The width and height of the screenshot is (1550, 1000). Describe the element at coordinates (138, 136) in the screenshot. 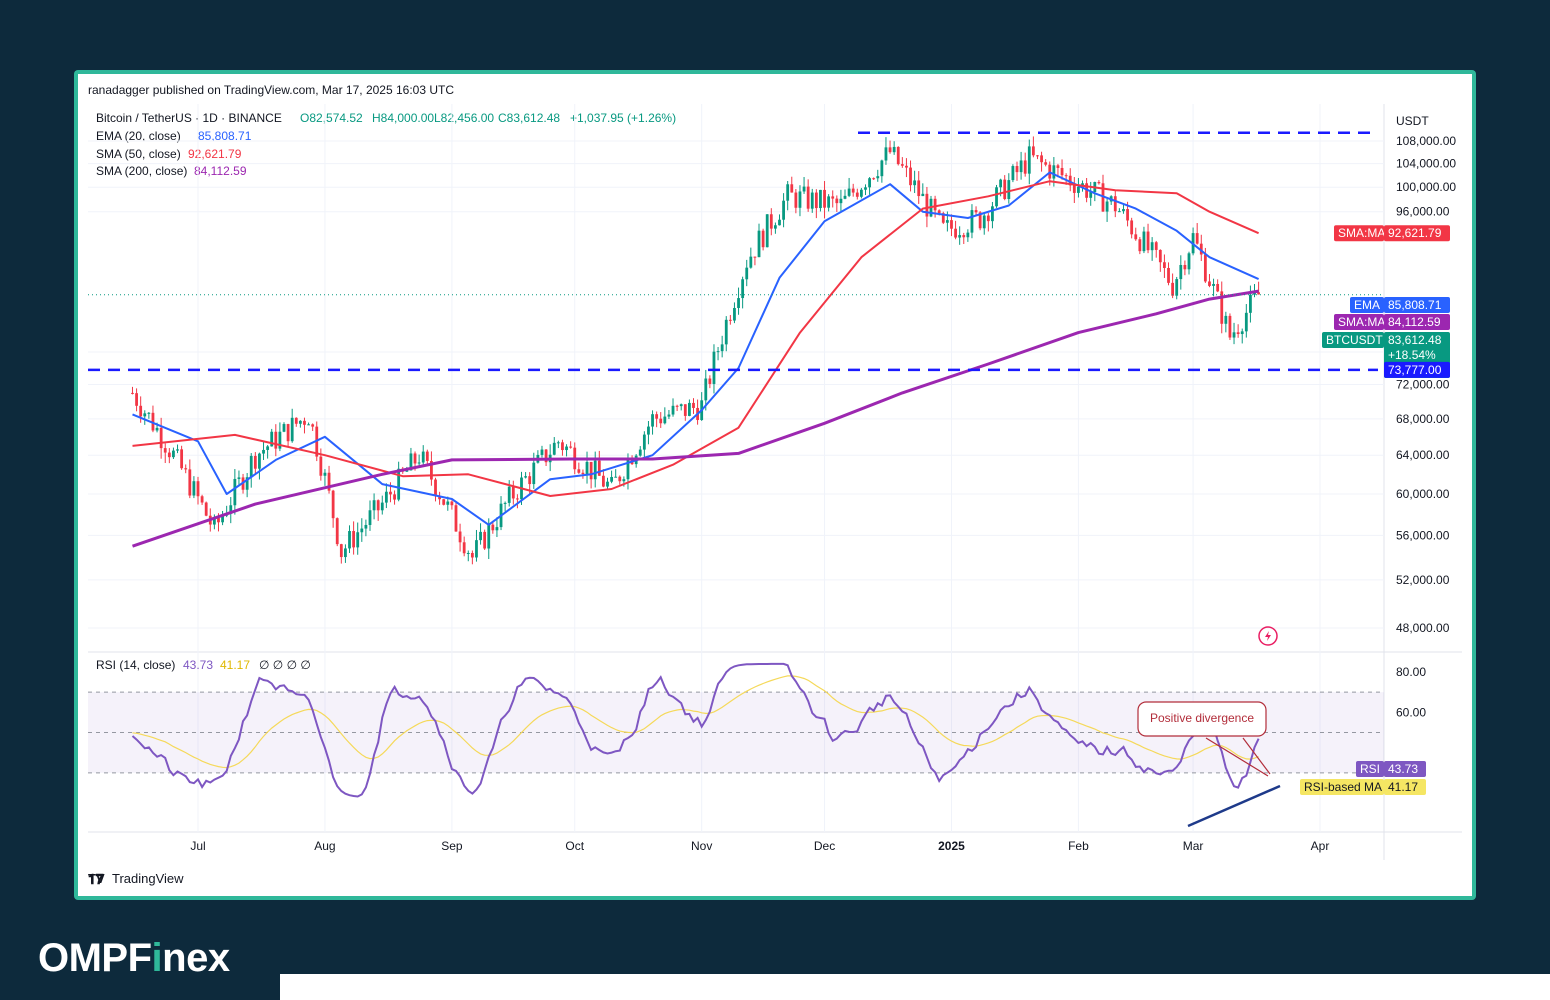

I see `legend-ema-label: EMA (20, close)` at that location.